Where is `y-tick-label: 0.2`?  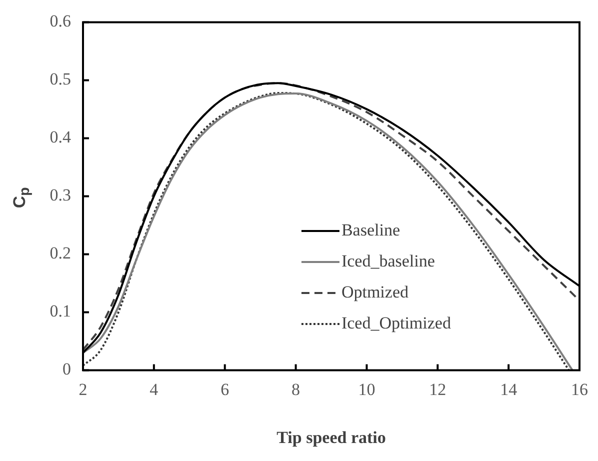
y-tick-label: 0.2 is located at coordinates (60, 253).